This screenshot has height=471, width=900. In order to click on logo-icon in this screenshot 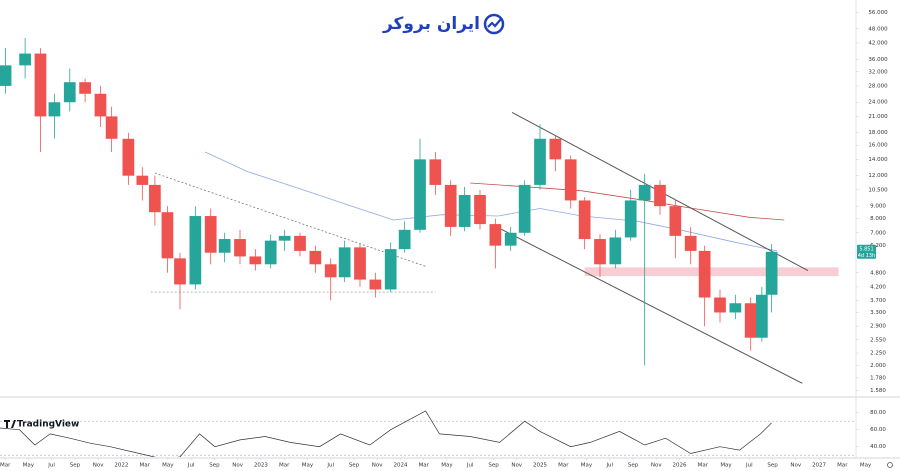, I will do `click(494, 24)`.